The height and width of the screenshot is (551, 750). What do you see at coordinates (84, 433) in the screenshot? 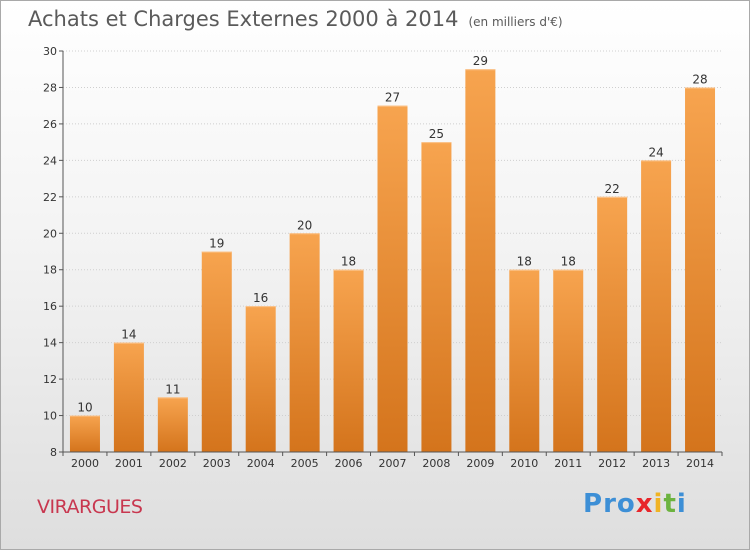
I see `bar-2000` at bounding box center [84, 433].